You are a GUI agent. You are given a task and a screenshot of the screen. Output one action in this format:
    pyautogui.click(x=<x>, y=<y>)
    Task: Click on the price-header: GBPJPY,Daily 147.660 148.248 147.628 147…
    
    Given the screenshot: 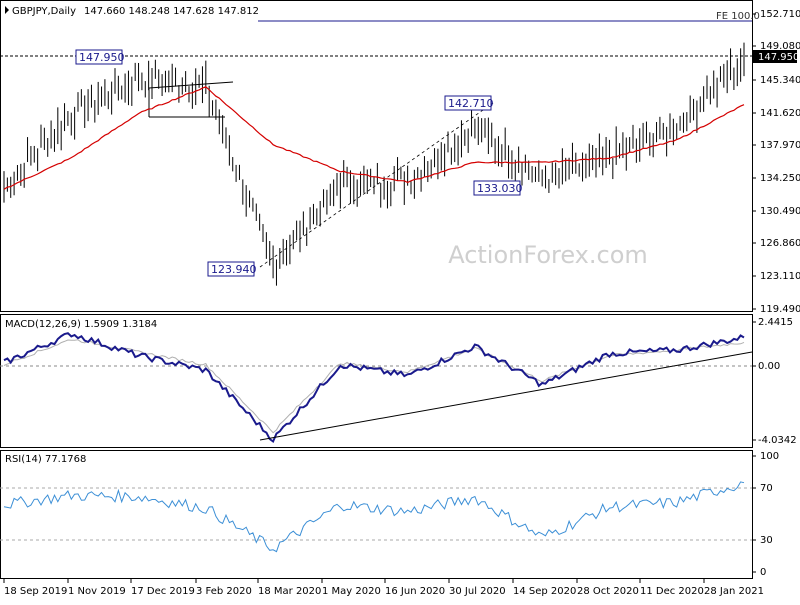 What is the action you would take?
    pyautogui.click(x=132, y=11)
    